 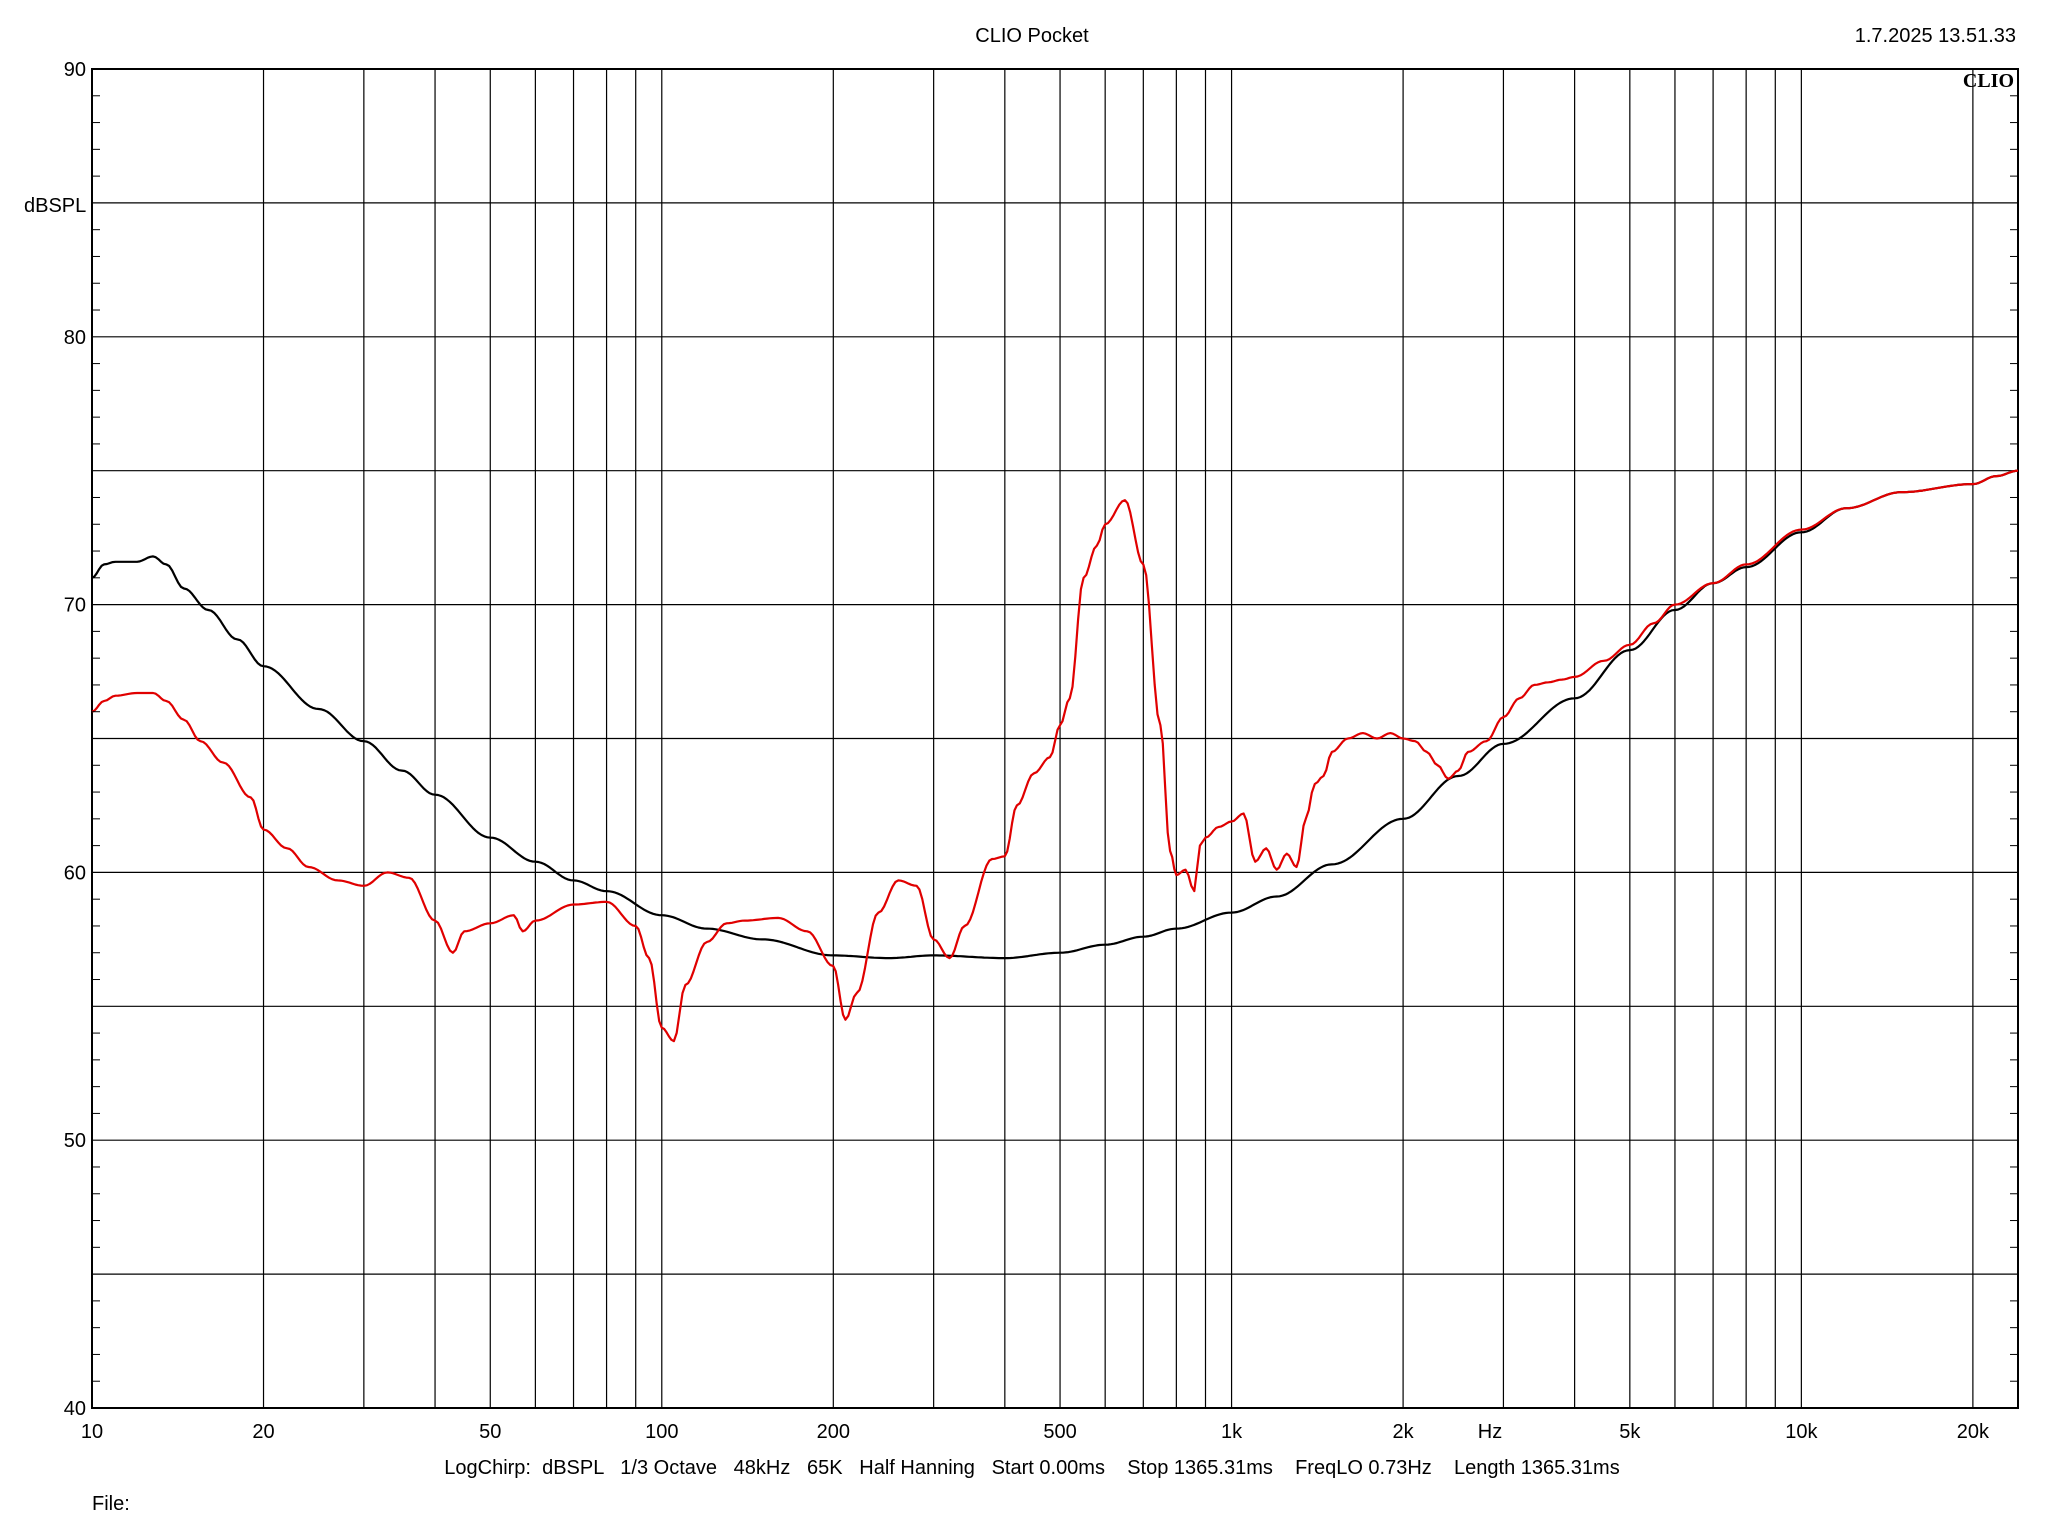 What do you see at coordinates (111, 1504) in the screenshot?
I see `file-label: File:` at bounding box center [111, 1504].